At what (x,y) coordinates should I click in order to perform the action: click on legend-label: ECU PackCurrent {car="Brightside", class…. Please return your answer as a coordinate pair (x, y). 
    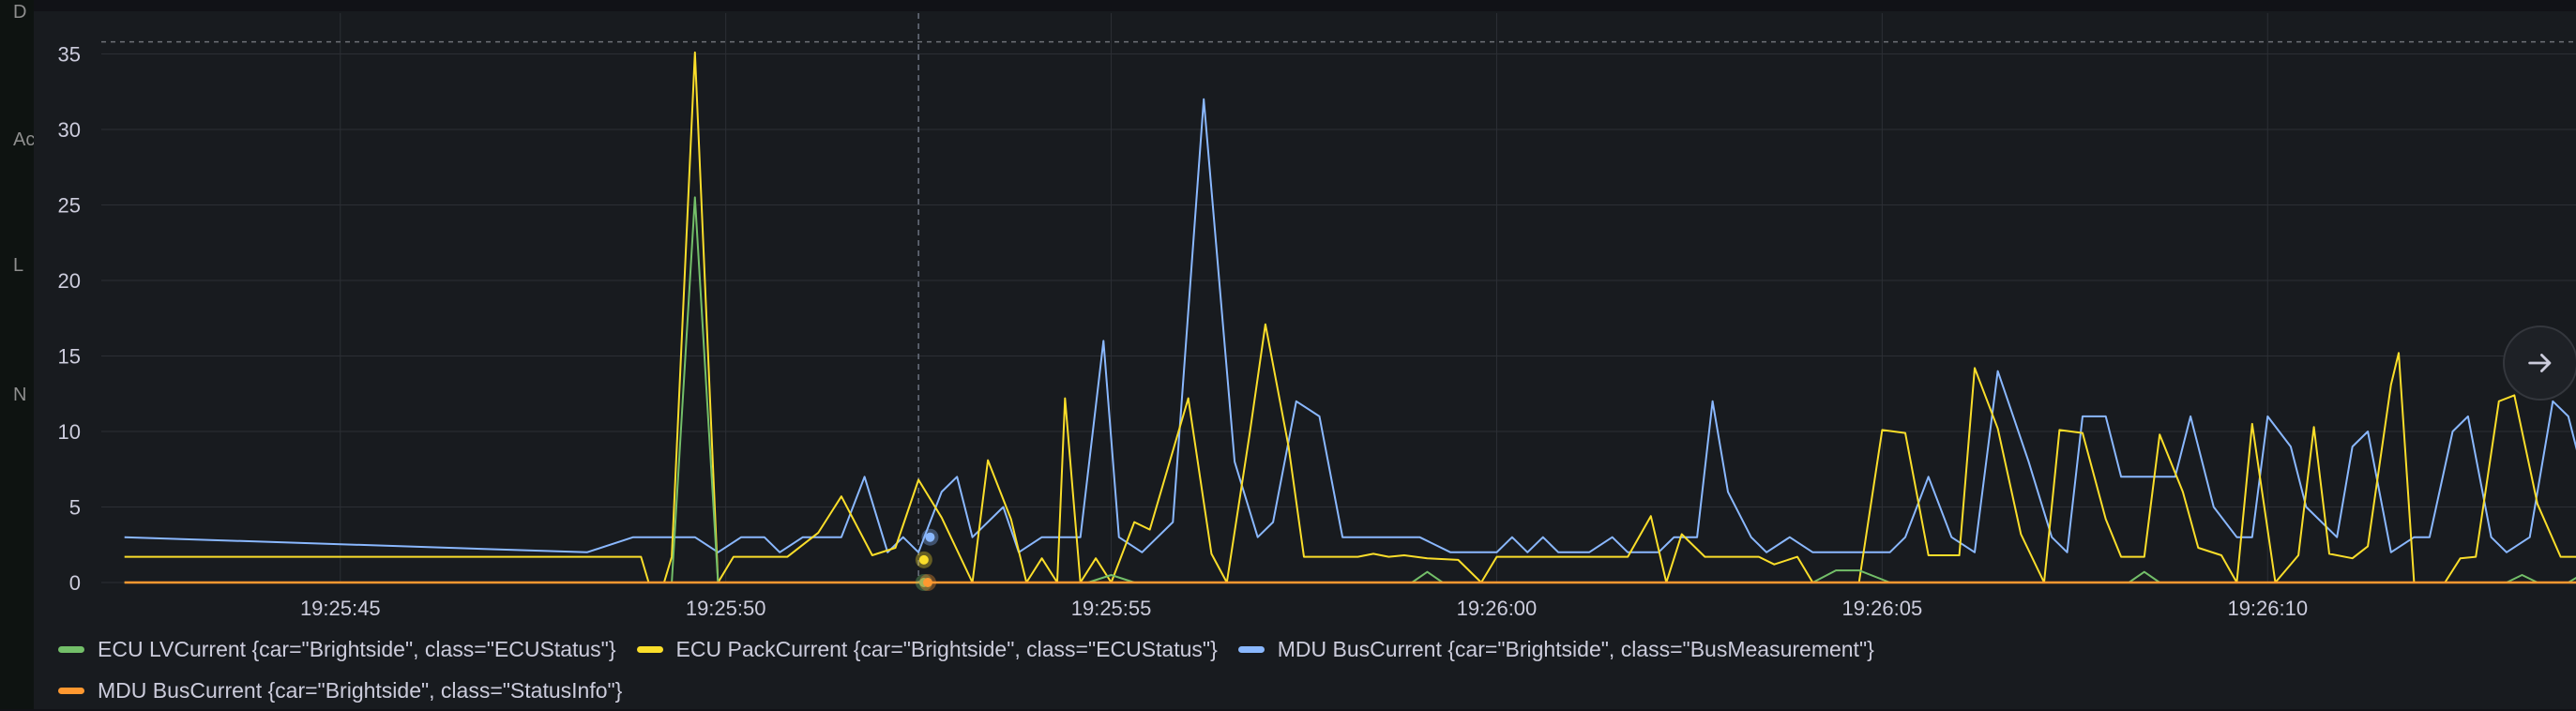
    Looking at the image, I should click on (946, 648).